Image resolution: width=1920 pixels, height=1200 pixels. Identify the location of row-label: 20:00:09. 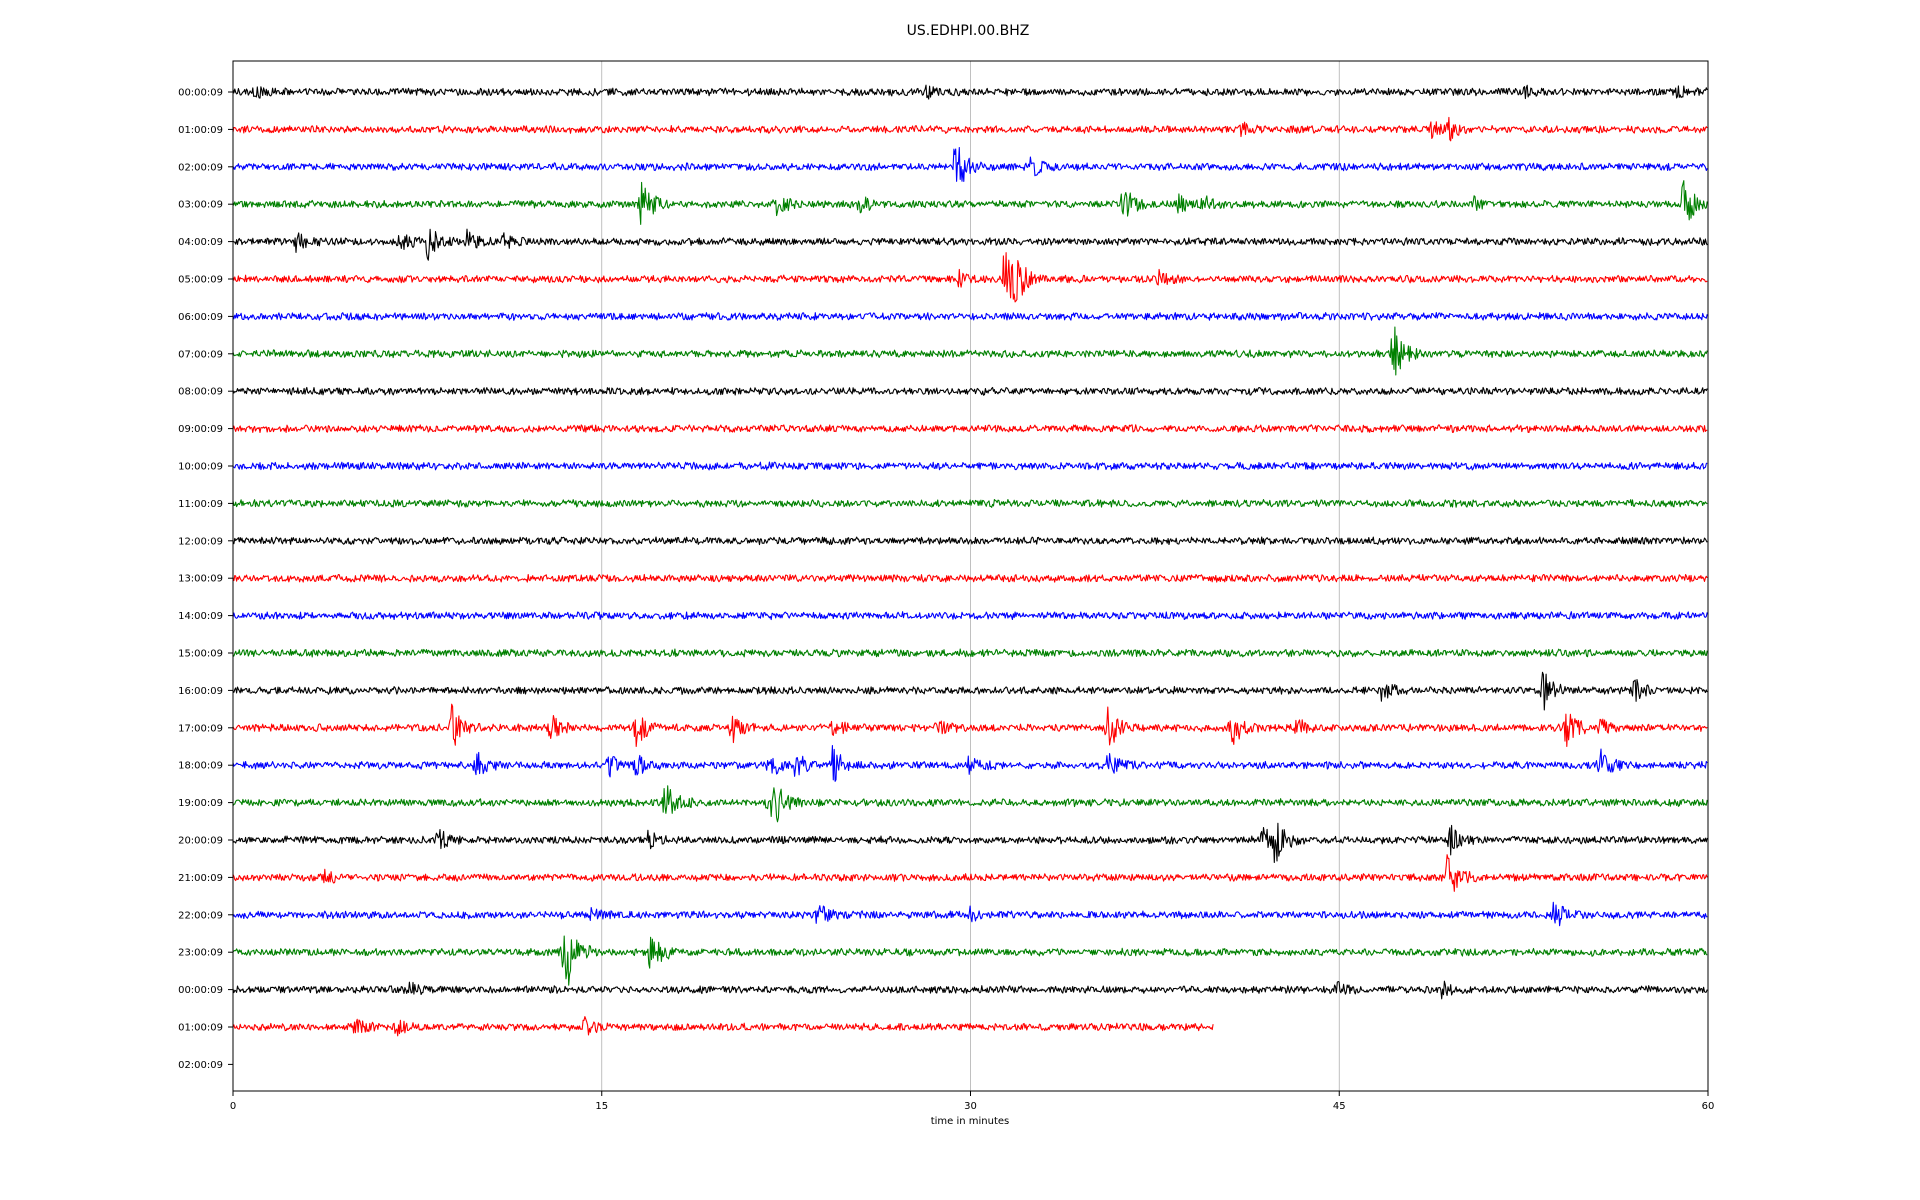
(200, 841).